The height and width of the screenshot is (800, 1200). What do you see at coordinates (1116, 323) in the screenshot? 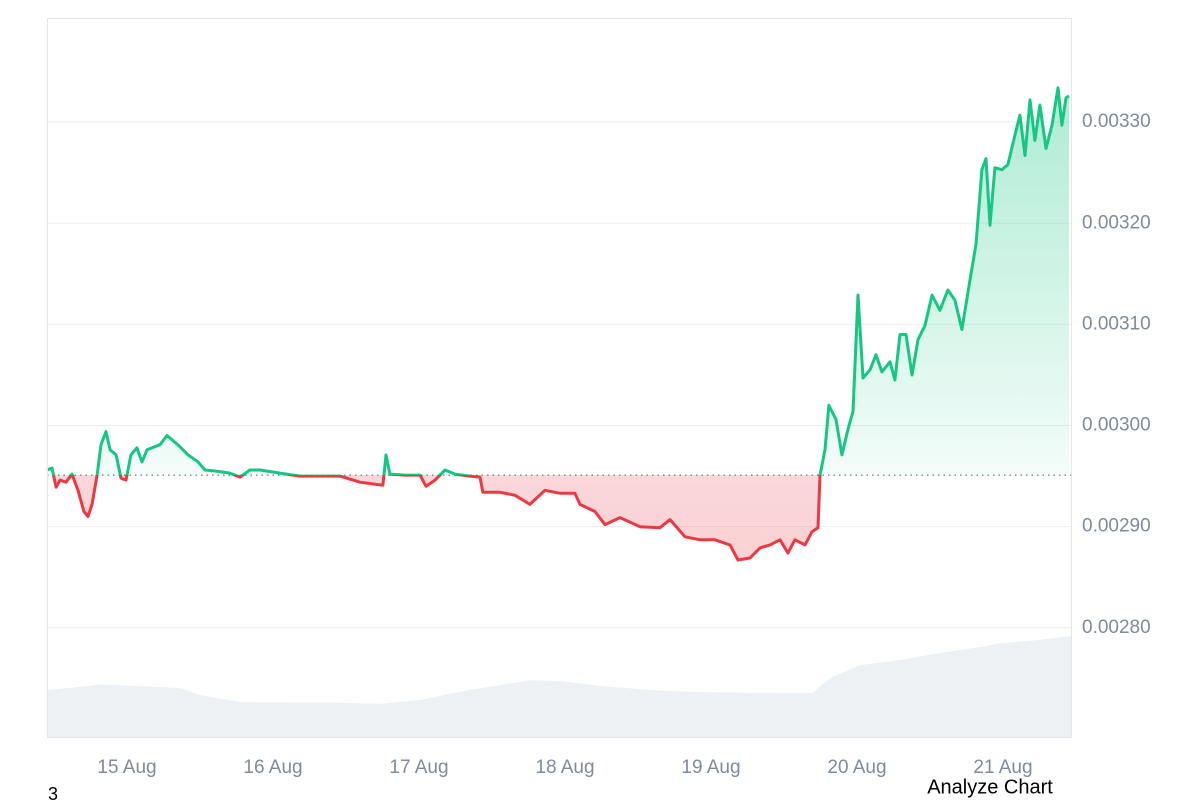
I see `y-tick-label: 0.00310` at bounding box center [1116, 323].